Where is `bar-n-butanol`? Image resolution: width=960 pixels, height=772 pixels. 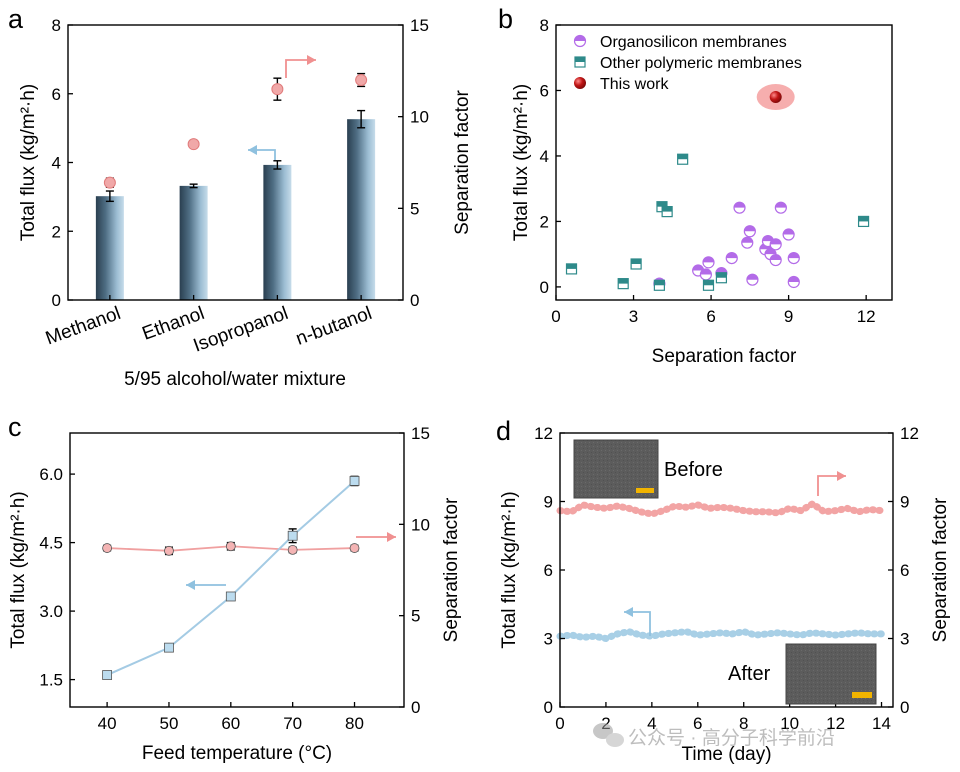
bar-n-butanol is located at coordinates (361, 209).